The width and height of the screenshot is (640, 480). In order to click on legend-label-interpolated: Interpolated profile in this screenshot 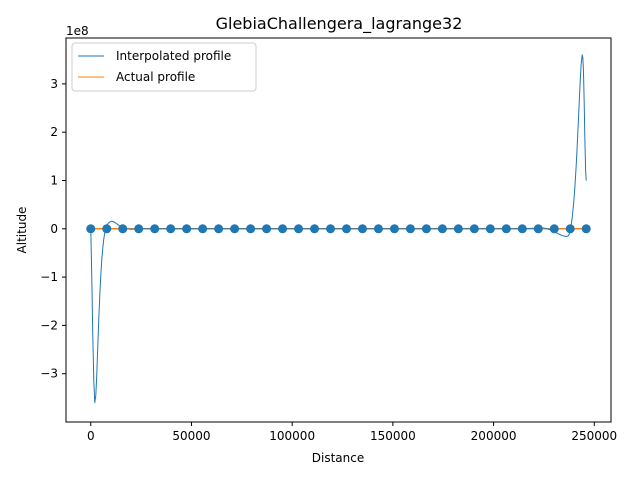, I will do `click(173, 56)`.